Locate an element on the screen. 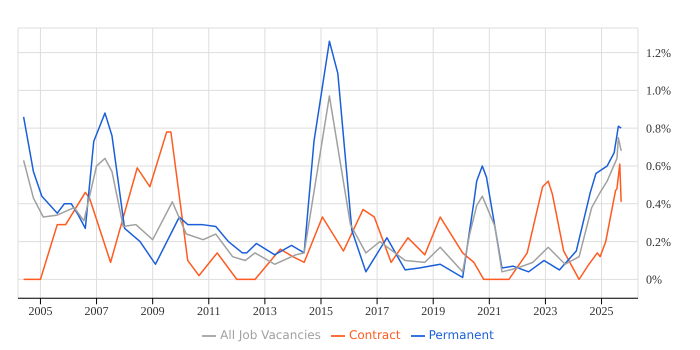 This screenshot has height=350, width=700. y-tick-label: 0% is located at coordinates (654, 279).